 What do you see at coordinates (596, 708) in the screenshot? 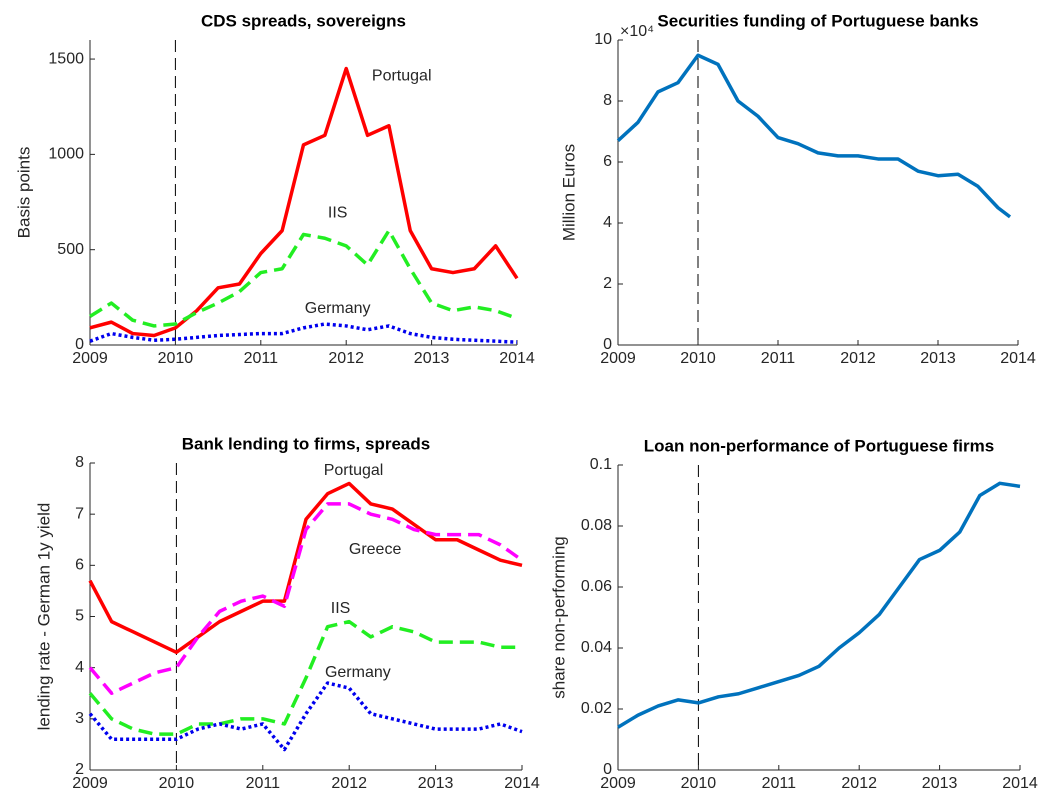
I see `y-tick-label: 0.02` at bounding box center [596, 708].